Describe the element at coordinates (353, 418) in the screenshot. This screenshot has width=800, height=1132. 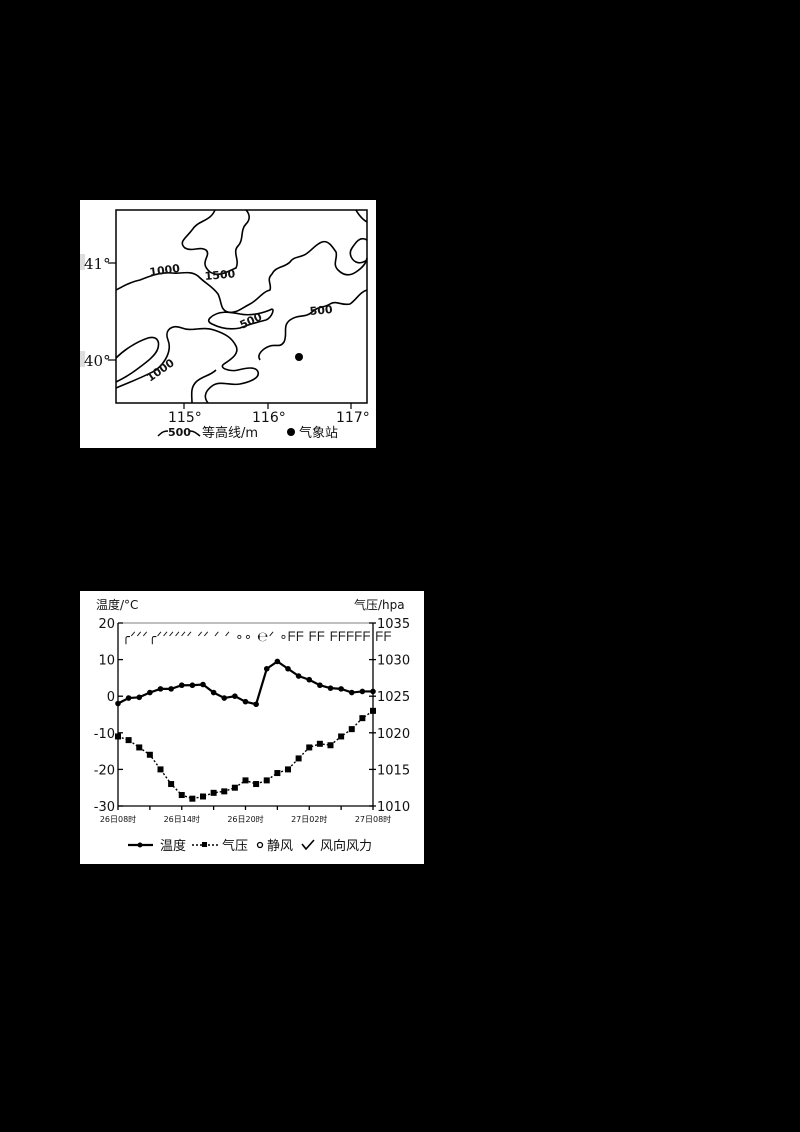
I see `lon-label-117: 117°` at that location.